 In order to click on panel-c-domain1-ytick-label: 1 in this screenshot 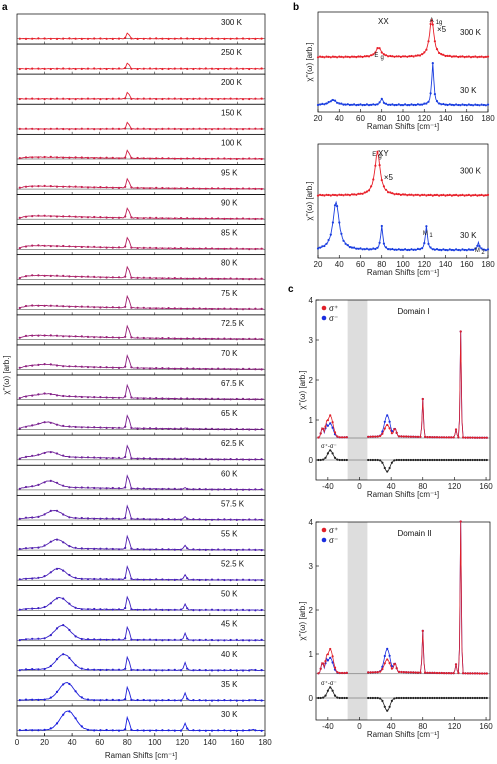, I will do `click(311, 420)`.